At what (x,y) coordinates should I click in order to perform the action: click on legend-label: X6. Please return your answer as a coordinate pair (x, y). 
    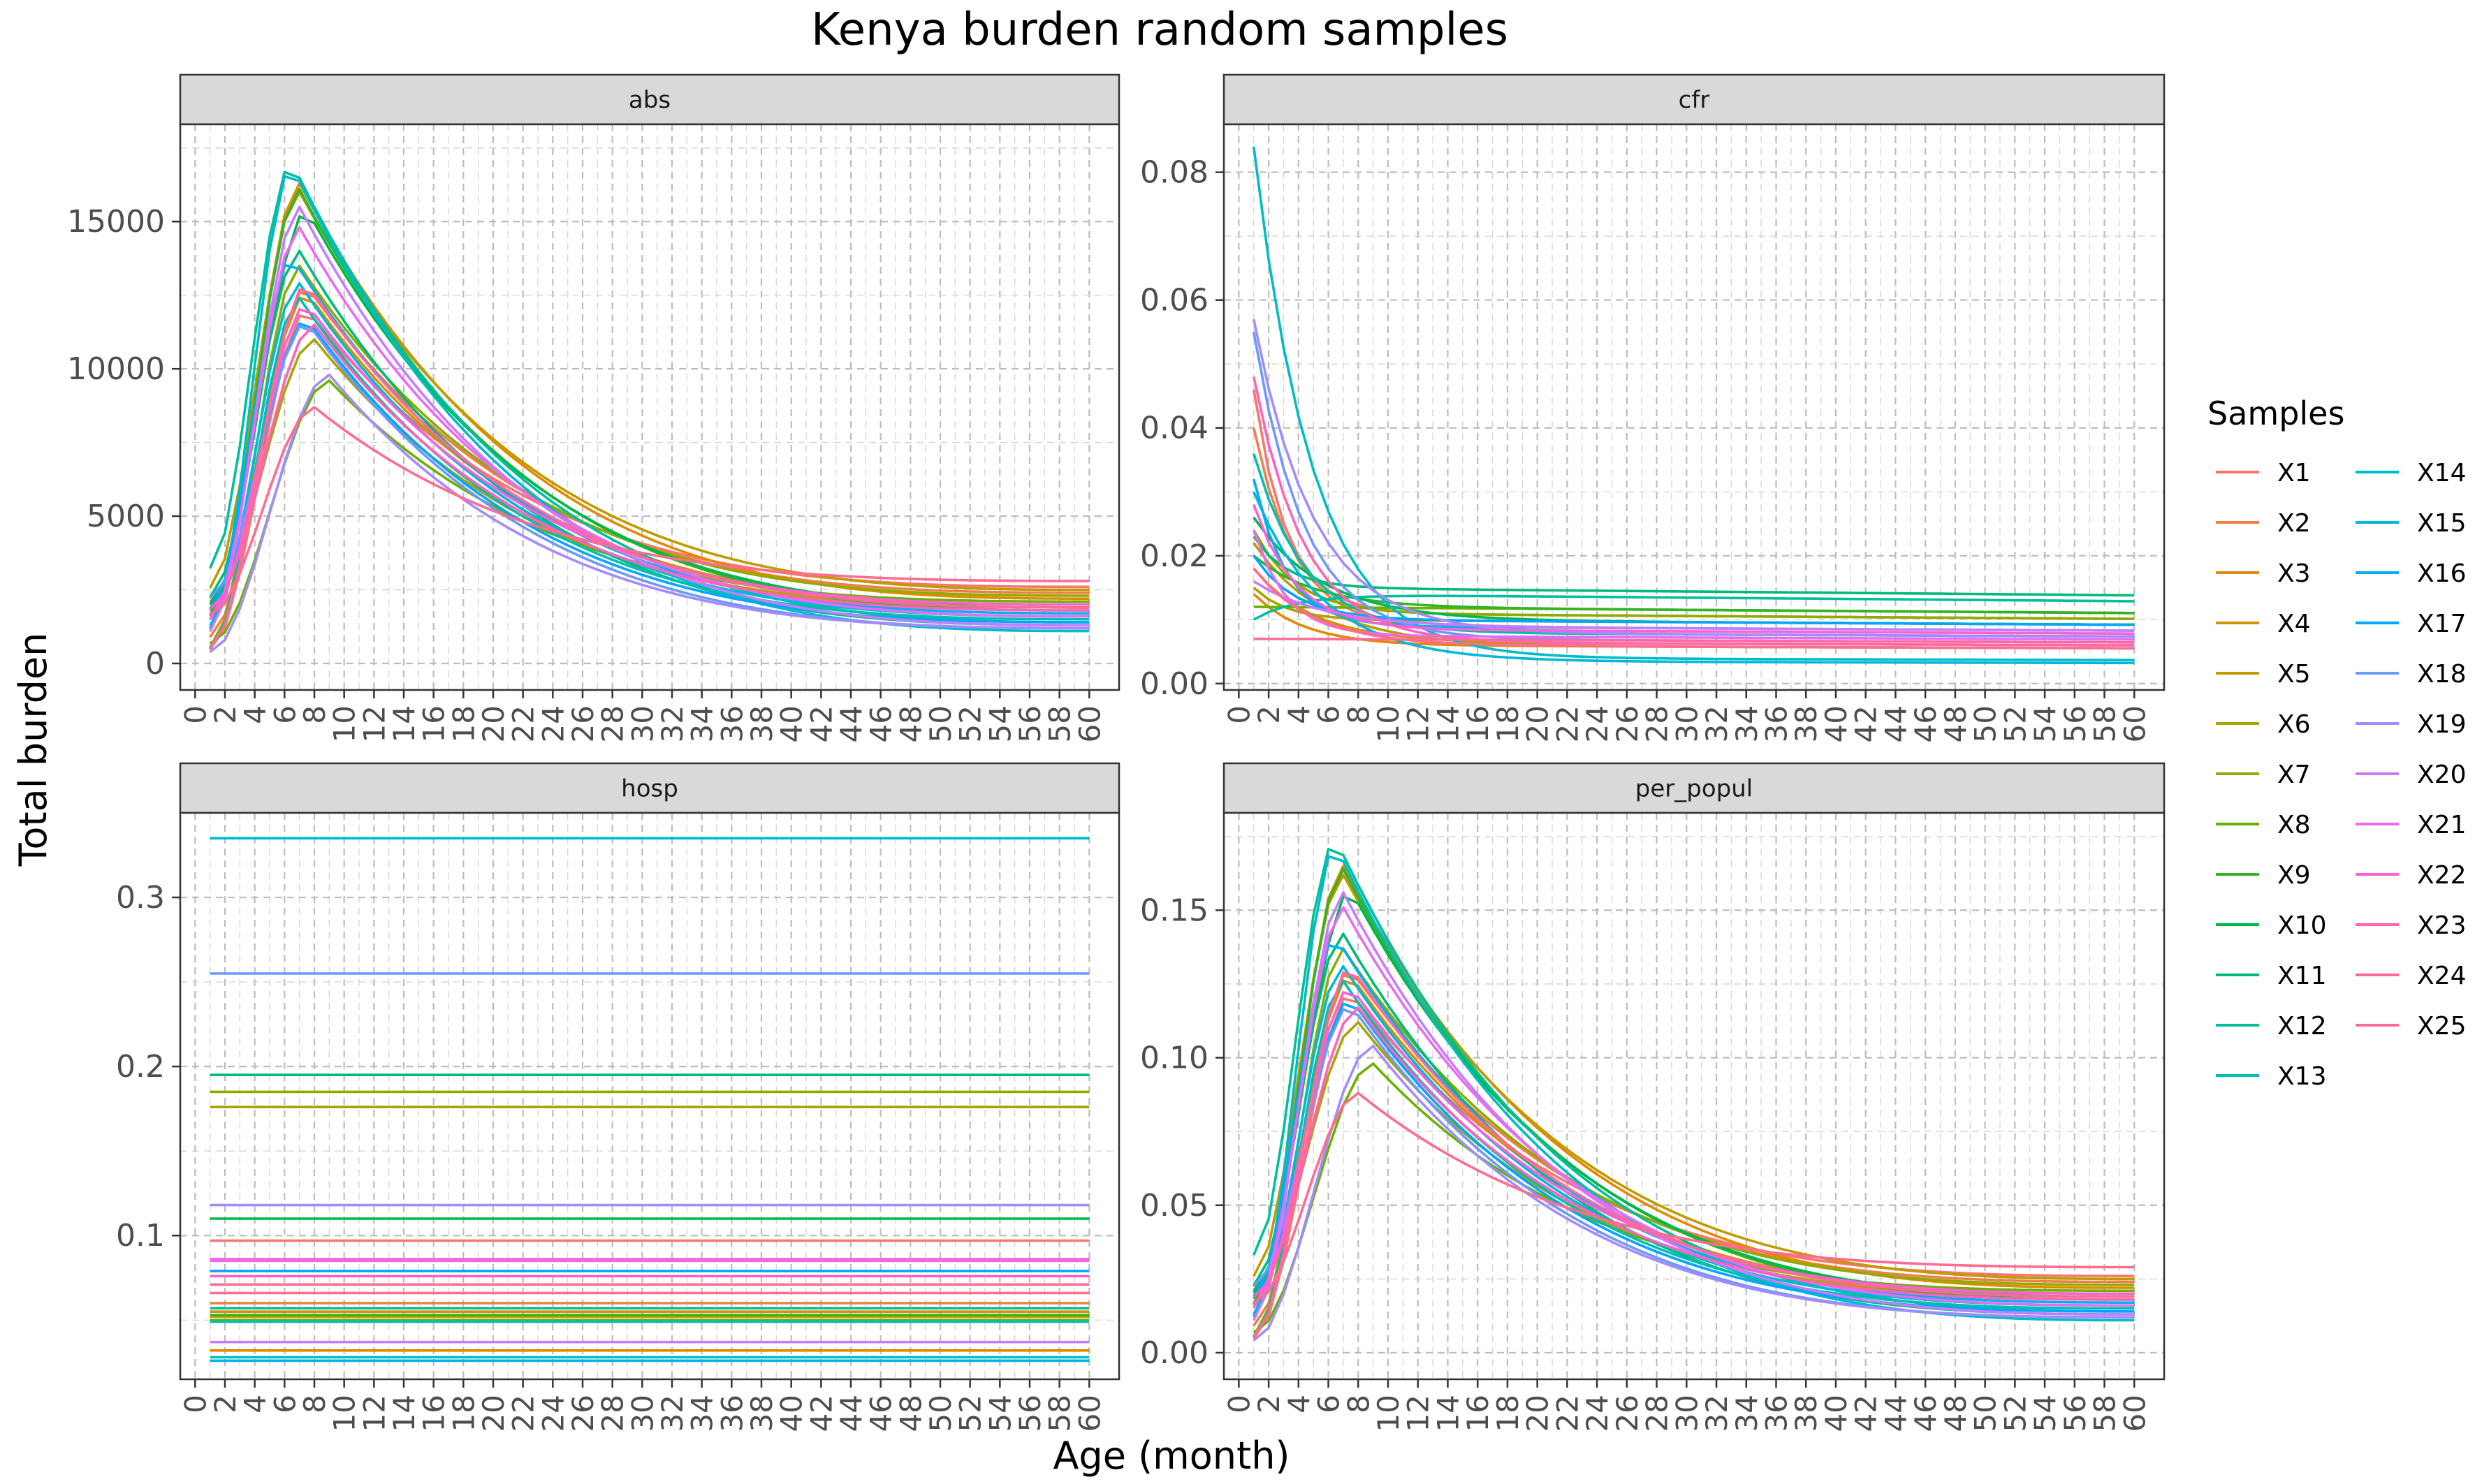
    Looking at the image, I should click on (2294, 724).